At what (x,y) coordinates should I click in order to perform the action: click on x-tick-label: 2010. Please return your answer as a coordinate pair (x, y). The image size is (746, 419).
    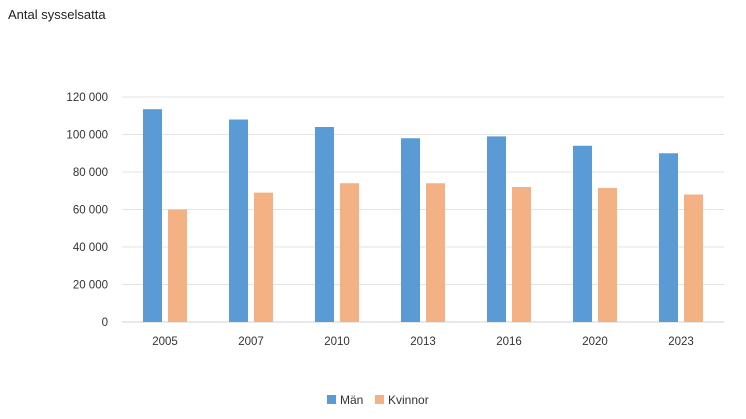
    Looking at the image, I should click on (337, 342).